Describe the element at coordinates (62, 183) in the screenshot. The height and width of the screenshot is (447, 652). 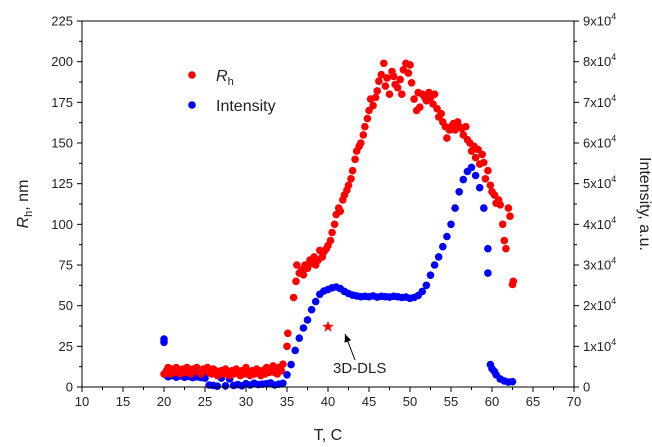
I see `y-left-tick-label: 125` at that location.